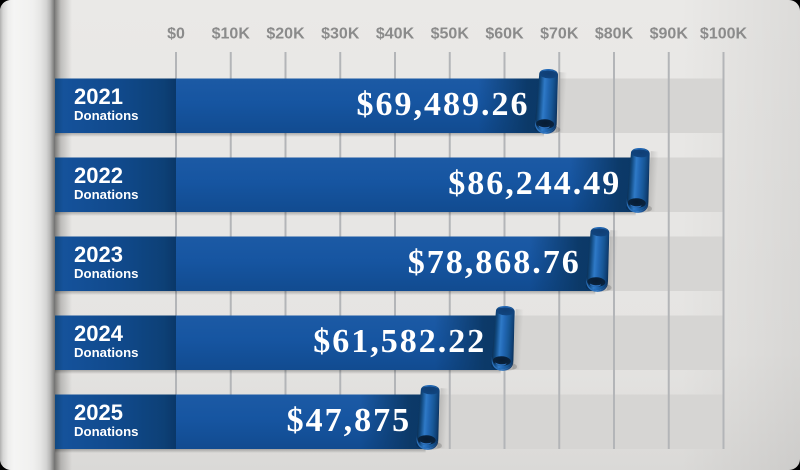  What do you see at coordinates (614, 34) in the screenshot?
I see `svg-text: $80K` at bounding box center [614, 34].